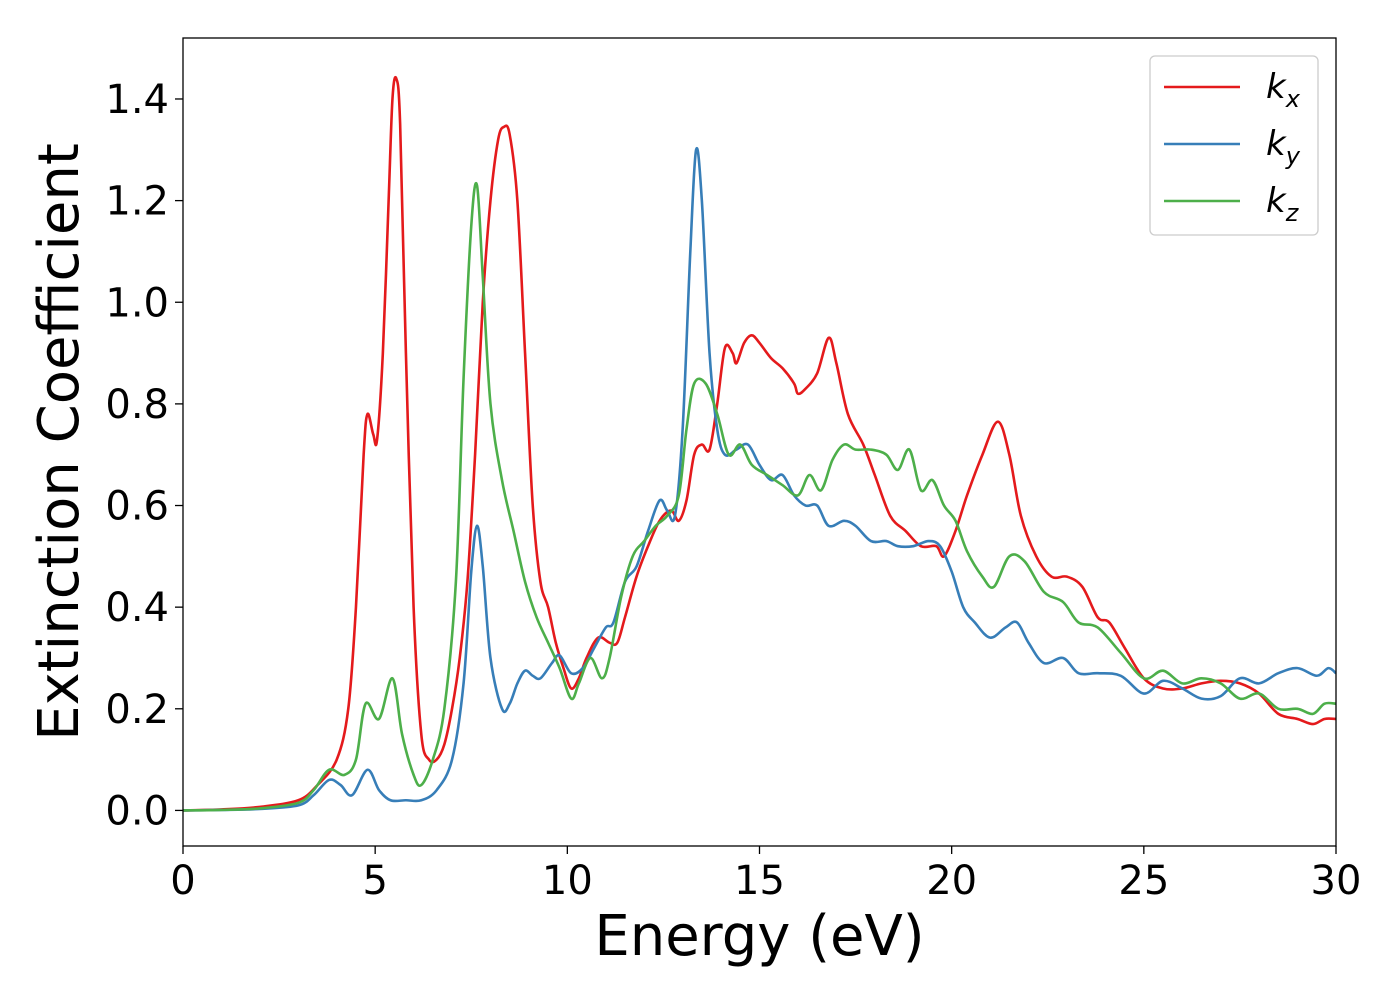  I want to click on y-tick-label: 0.4, so click(137, 608).